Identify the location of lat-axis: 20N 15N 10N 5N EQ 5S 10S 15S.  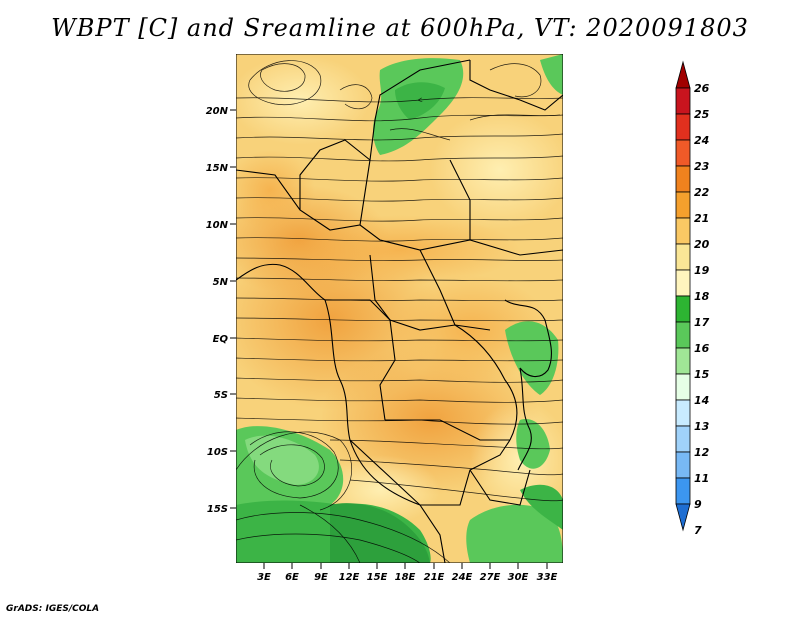
(221, 310).